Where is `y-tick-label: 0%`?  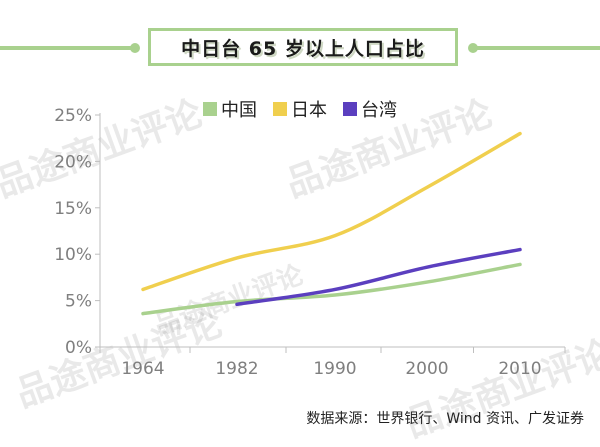 y-tick-label: 0% is located at coordinates (78, 348).